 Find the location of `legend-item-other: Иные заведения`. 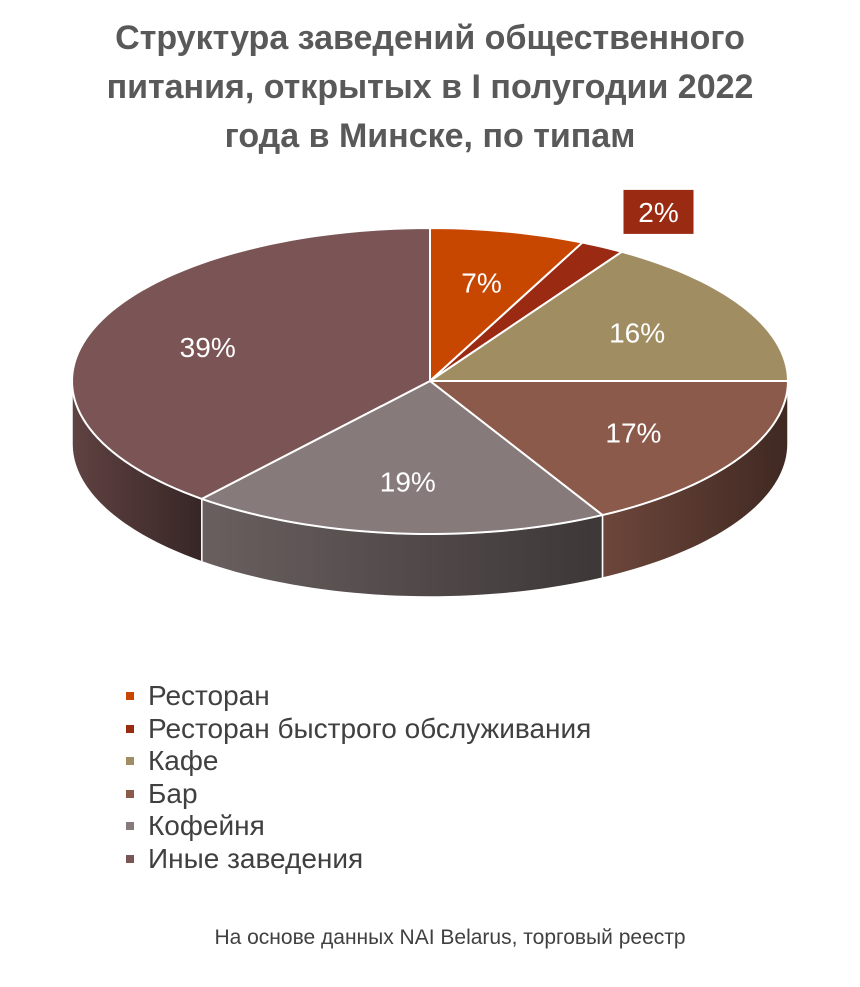

legend-item-other: Иные заведения is located at coordinates (358, 859).